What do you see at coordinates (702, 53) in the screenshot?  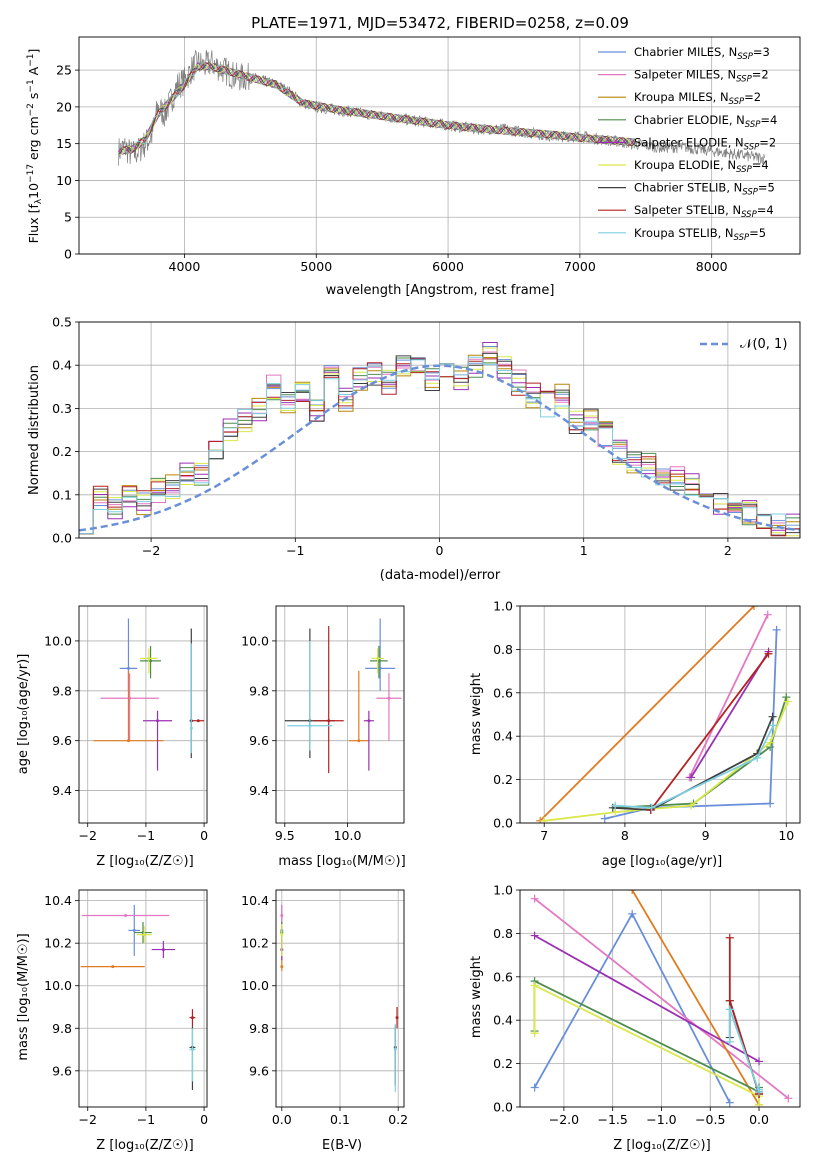 I see `legend-label: Chabrier MILES, NSSP=3` at bounding box center [702, 53].